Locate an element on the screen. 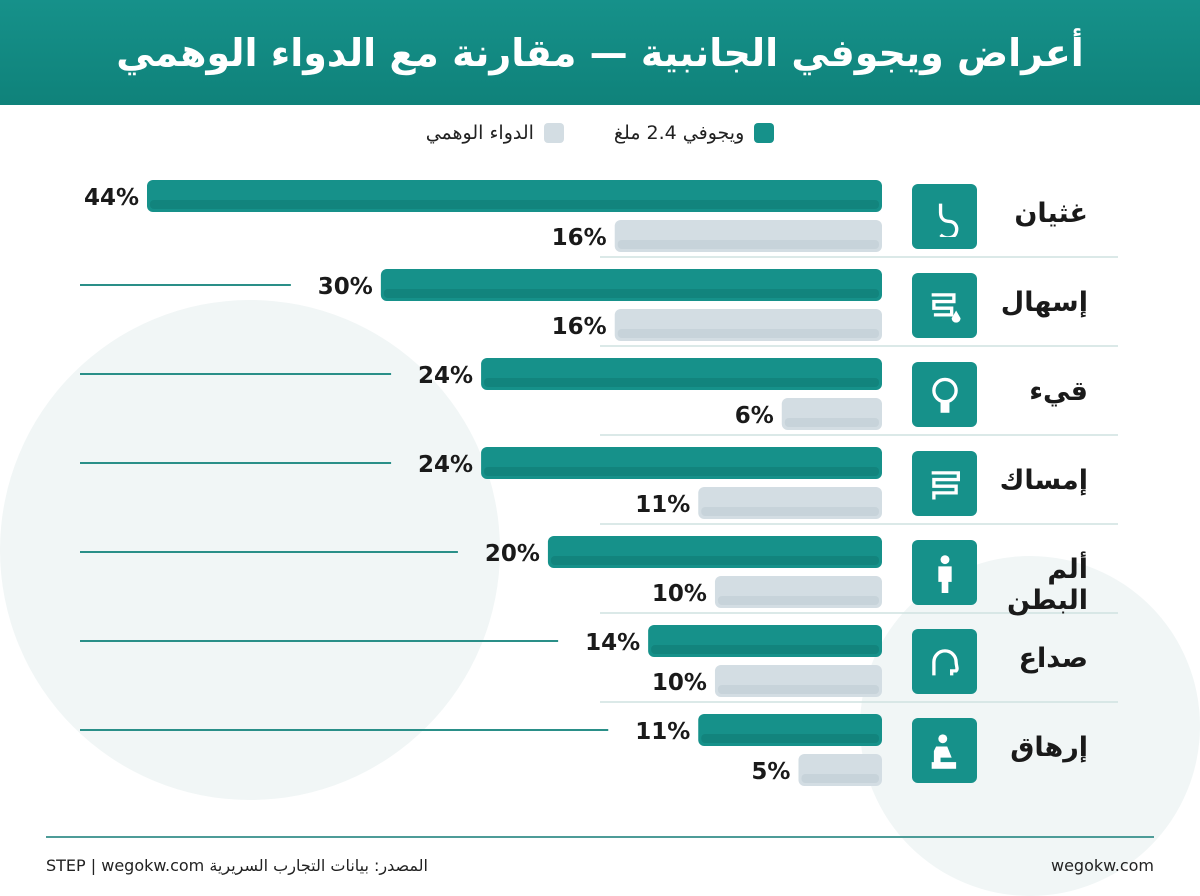 This screenshot has width=1200, height=896. tired-person-icon is located at coordinates (944, 750).